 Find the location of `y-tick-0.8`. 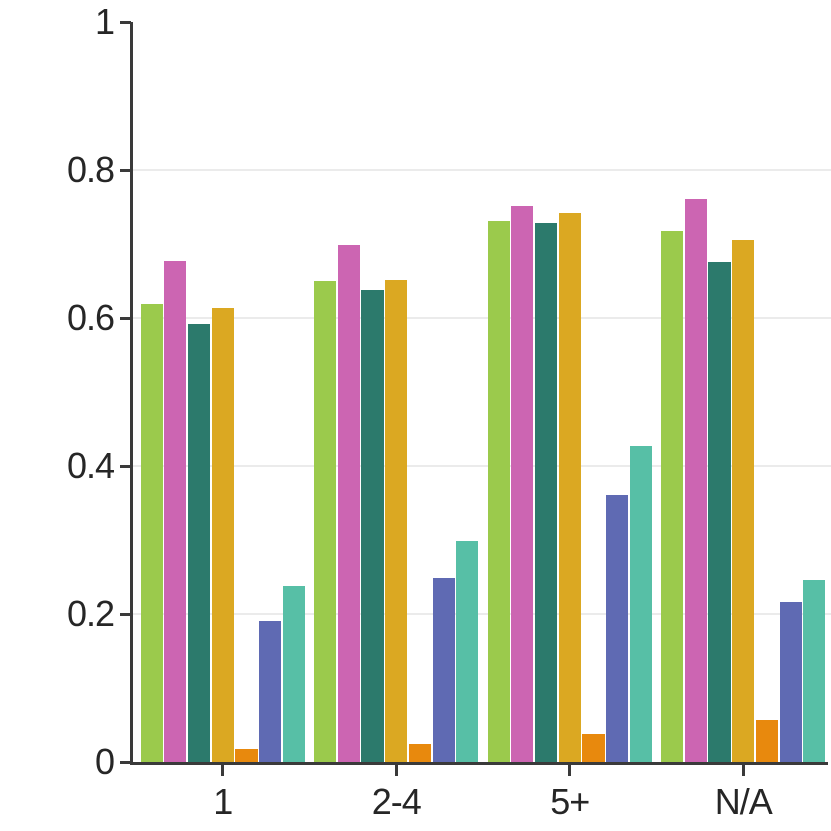

y-tick-0.8 is located at coordinates (125, 170).